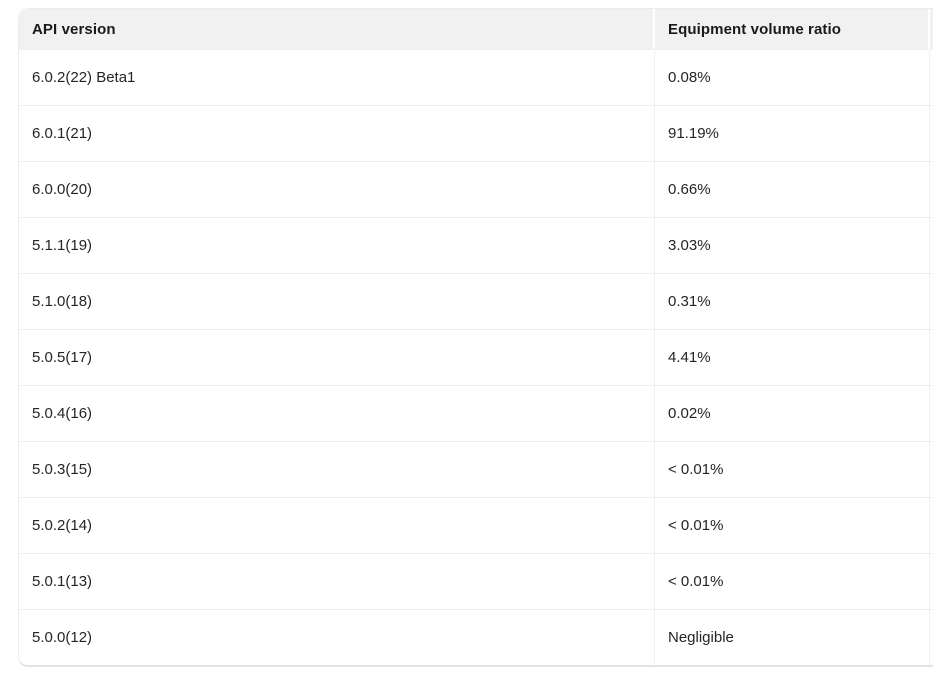  What do you see at coordinates (689, 357) in the screenshot?
I see `equipment-volume-ratio-cell: 4.41%` at bounding box center [689, 357].